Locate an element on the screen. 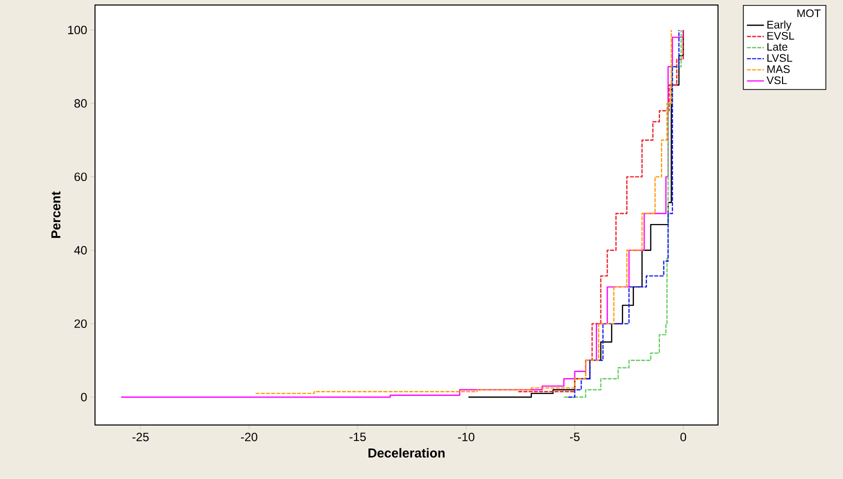 The width and height of the screenshot is (843, 479). x-tick-label: -15 is located at coordinates (358, 437).